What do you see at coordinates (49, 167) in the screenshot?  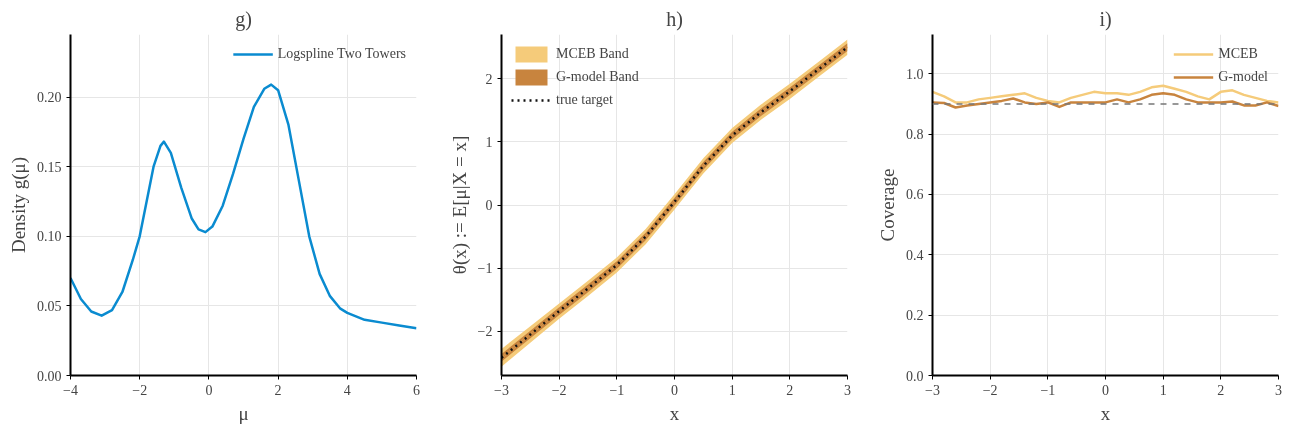 I see `y-tick-label: 0.15` at bounding box center [49, 167].